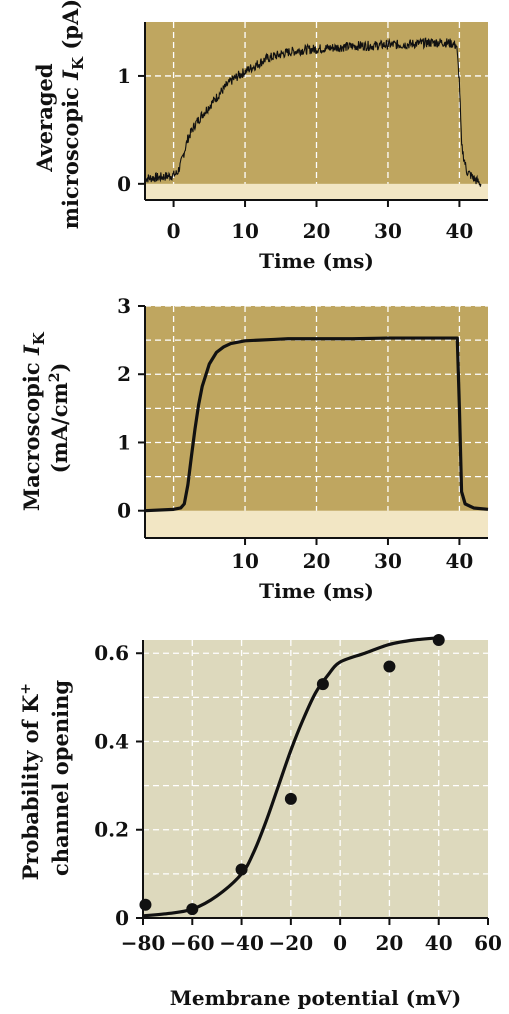 The height and width of the screenshot is (1014, 509). Describe the element at coordinates (72, 114) in the screenshot. I see `y-axis-label-line2: microscopic IK (pA)` at that location.